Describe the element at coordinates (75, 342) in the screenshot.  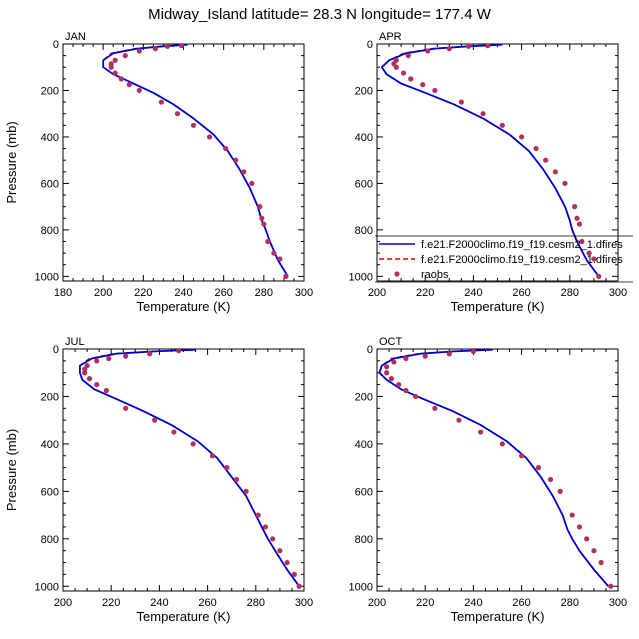
I see `panel-label: JUL` at that location.